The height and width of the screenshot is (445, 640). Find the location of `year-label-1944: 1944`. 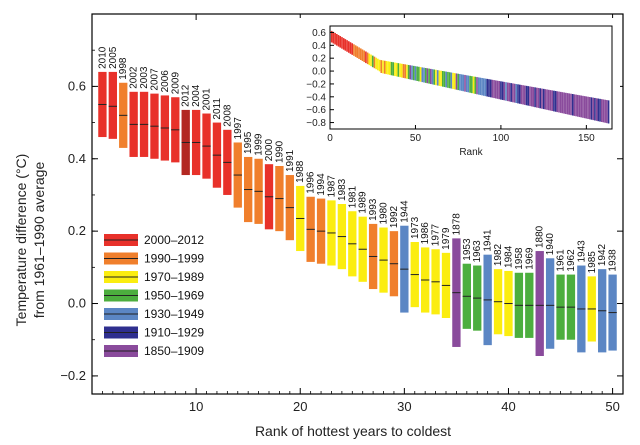

year-label-1944: 1944 is located at coordinates (404, 211).